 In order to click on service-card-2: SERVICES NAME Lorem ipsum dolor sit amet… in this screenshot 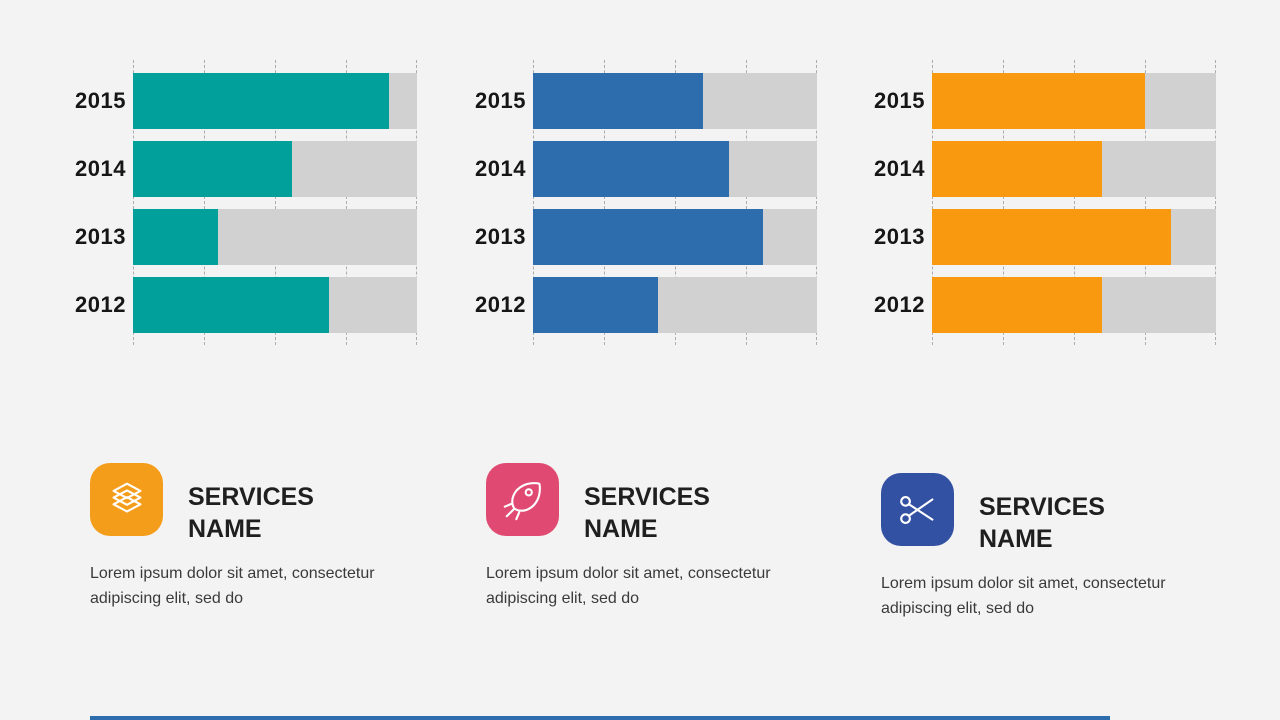, I will do `click(646, 537)`.